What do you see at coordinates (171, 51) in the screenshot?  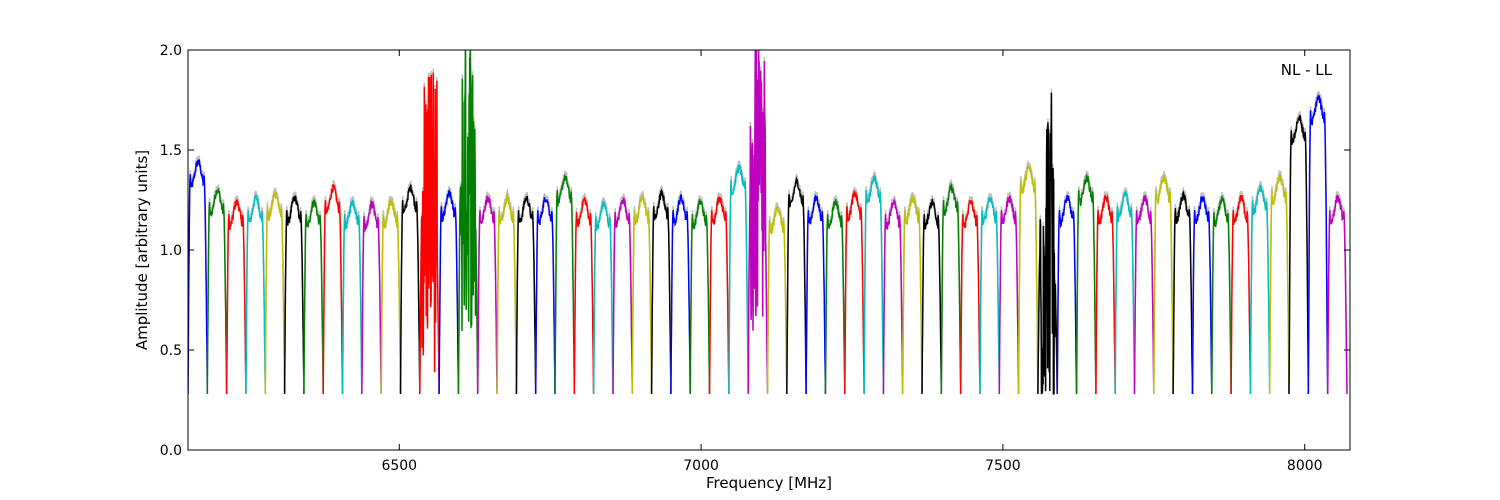 I see `y-tick-label: 2.0` at bounding box center [171, 51].